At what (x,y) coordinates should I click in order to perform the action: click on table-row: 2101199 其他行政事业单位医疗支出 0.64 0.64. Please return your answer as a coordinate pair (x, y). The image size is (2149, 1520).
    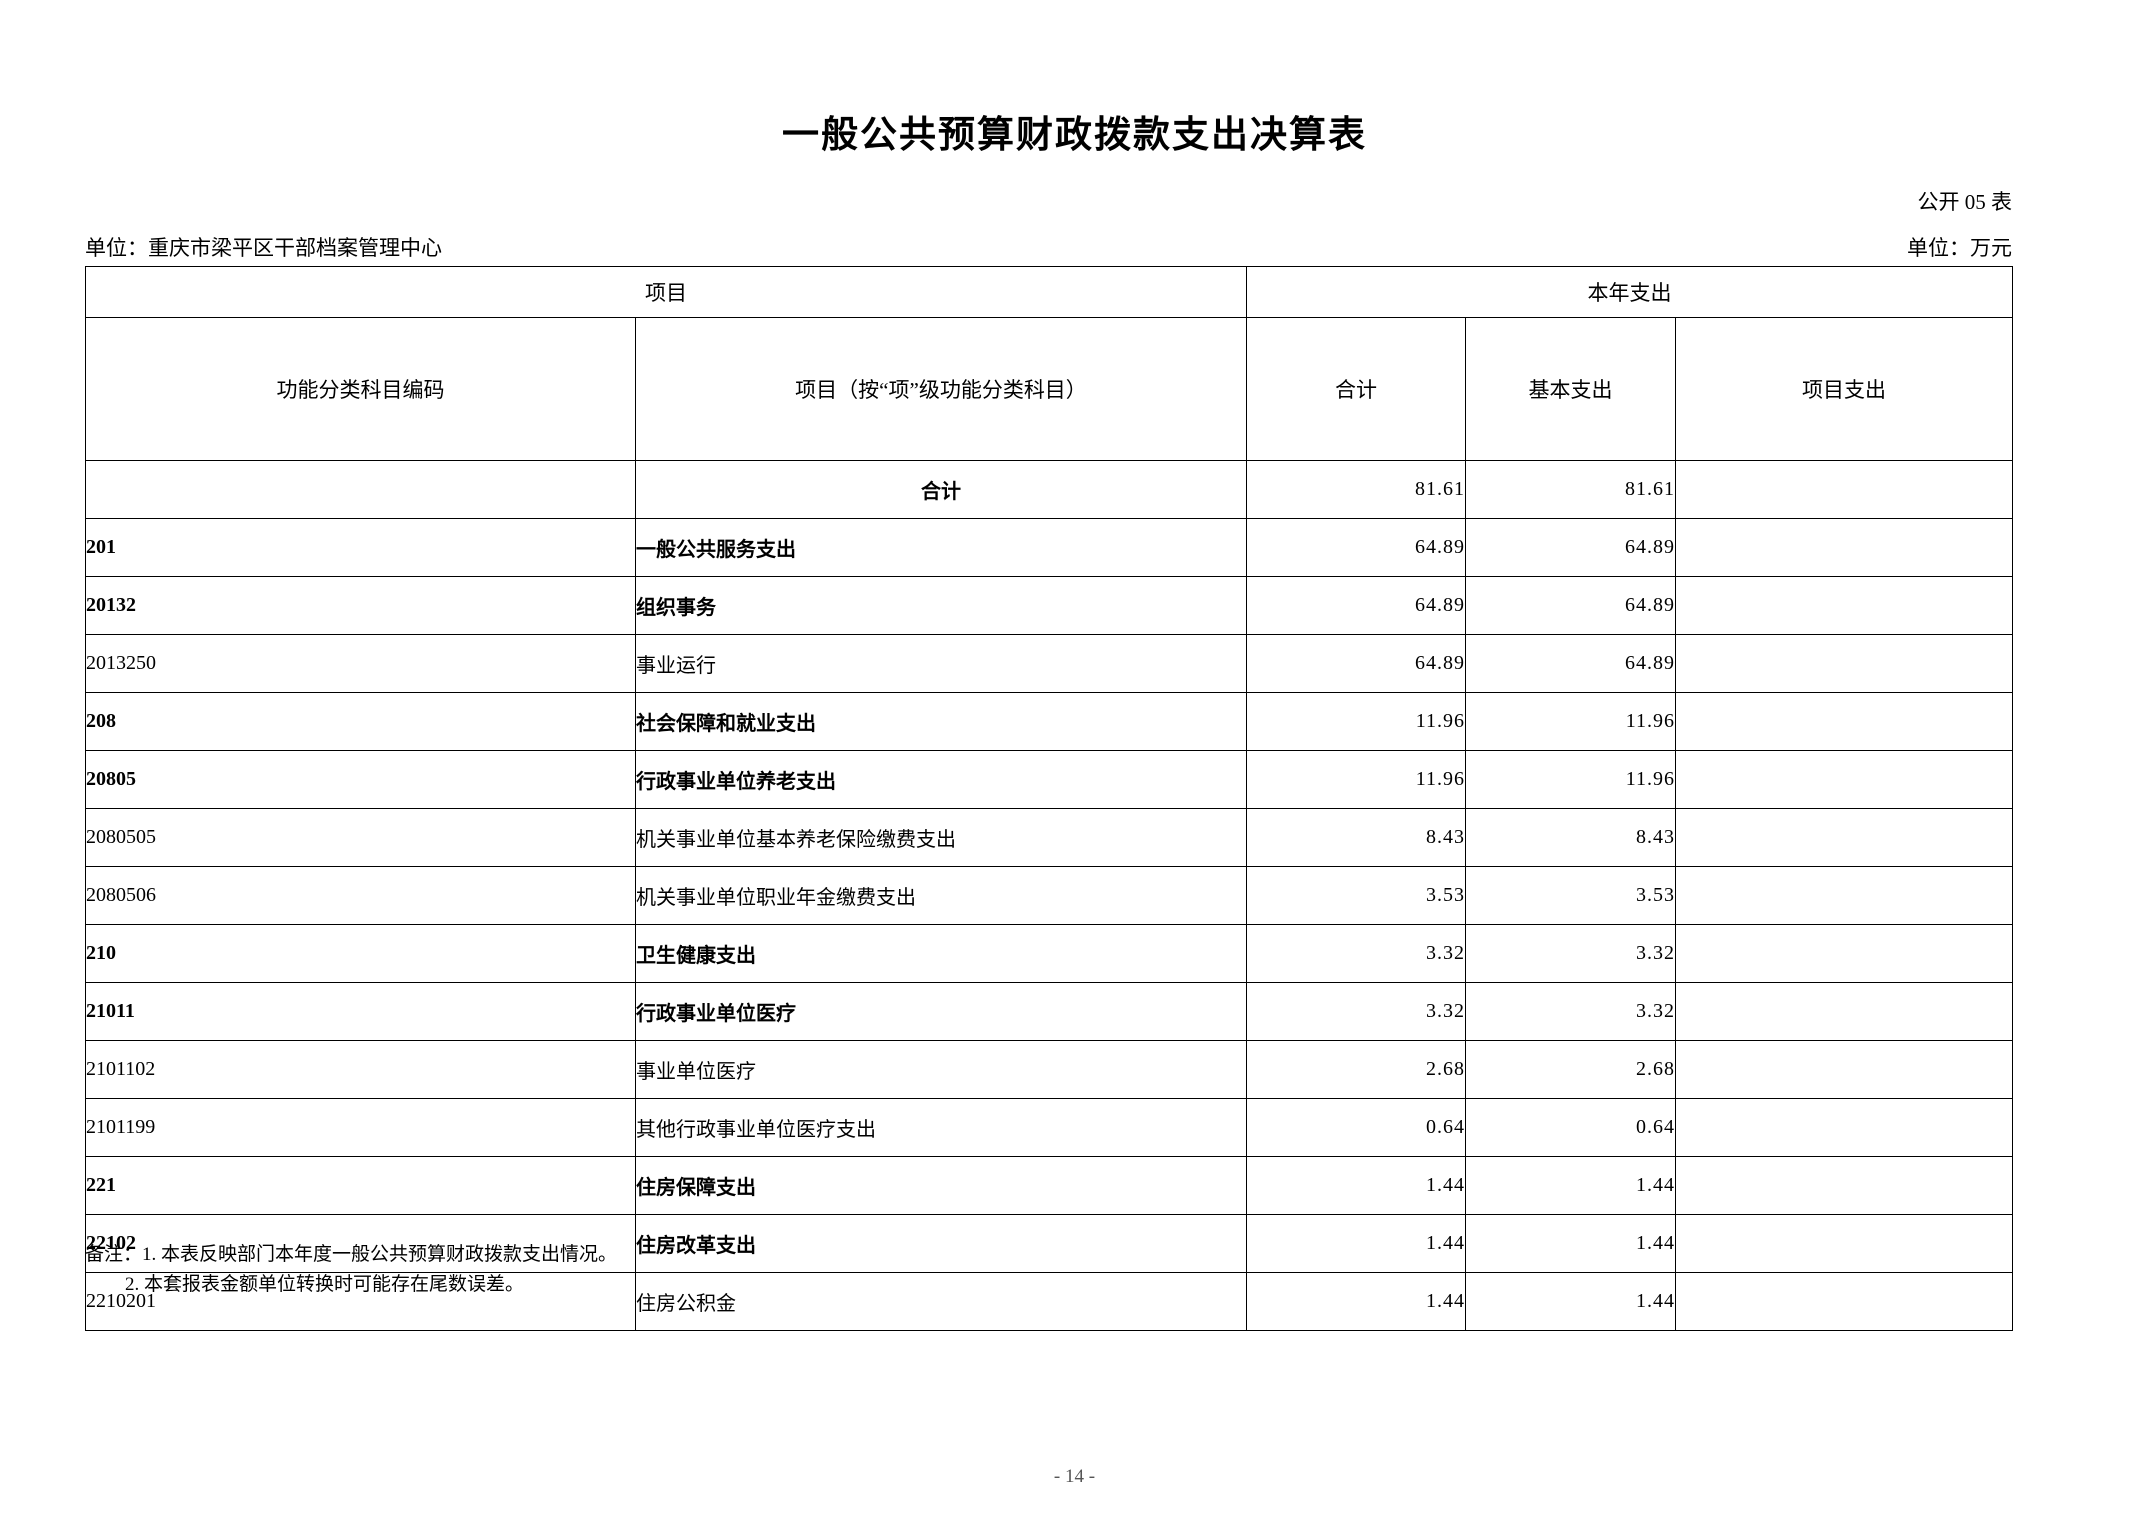
    Looking at the image, I should click on (1049, 1127).